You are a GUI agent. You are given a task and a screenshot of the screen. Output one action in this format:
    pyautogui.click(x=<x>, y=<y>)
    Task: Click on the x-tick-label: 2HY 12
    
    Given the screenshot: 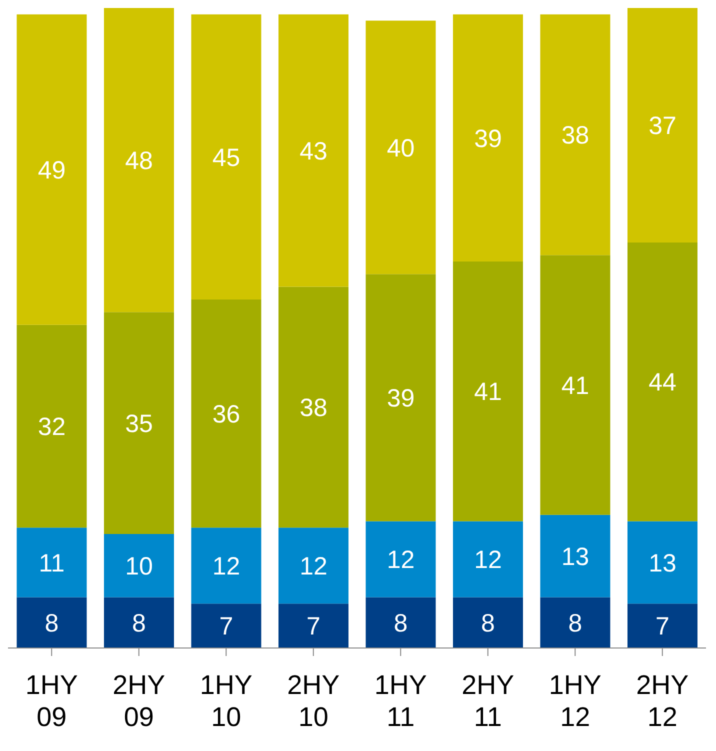 What is the action you would take?
    pyautogui.click(x=662, y=701)
    